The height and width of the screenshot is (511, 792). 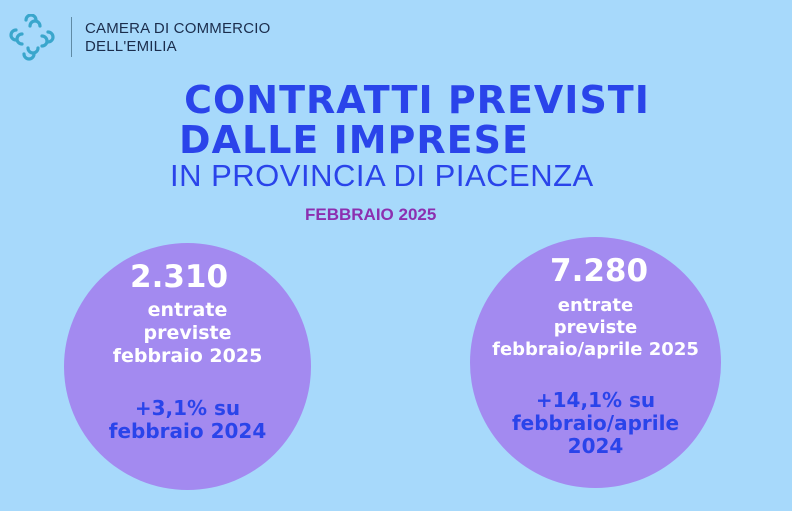 I want to click on title-line2: DALLE IMPRESE, so click(x=354, y=140).